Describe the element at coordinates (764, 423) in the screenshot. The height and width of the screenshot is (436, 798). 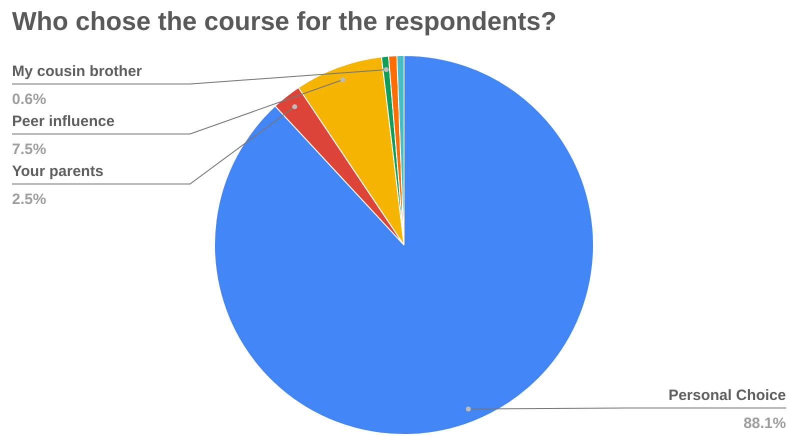
I see `data-label: 88.1%` at that location.